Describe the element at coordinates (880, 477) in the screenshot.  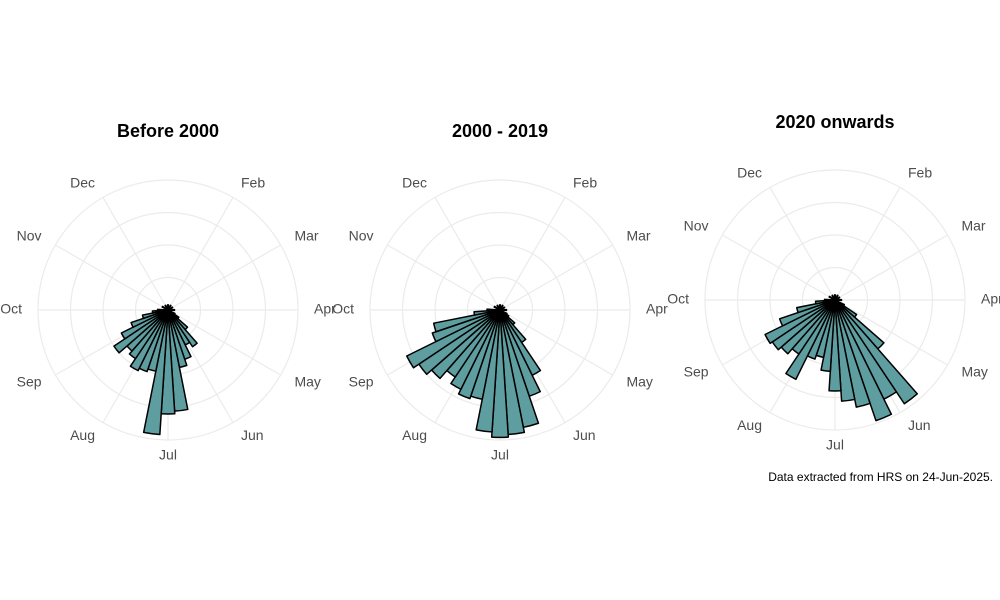
I see `footnote: Data extracted from HRS on 24-Jun-2025.` at that location.